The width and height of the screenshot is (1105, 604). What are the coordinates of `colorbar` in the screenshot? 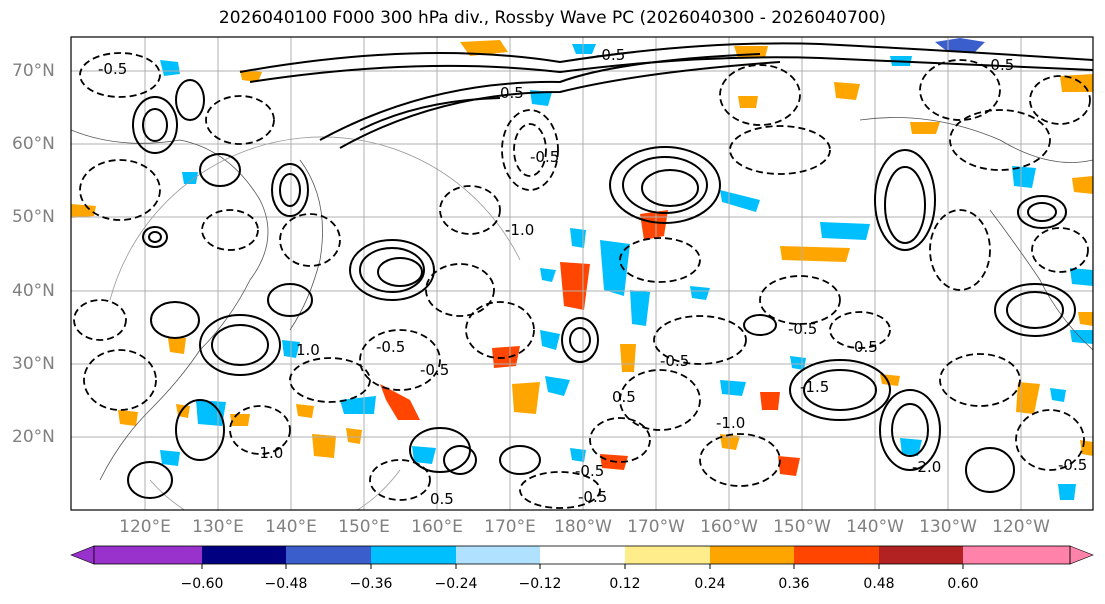 It's located at (582, 557).